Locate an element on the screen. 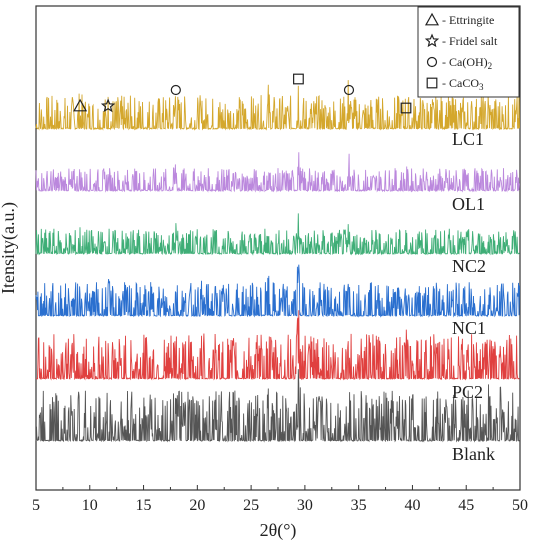 The width and height of the screenshot is (537, 550). legend-label: - Ca(OH)2 is located at coordinates (467, 63).